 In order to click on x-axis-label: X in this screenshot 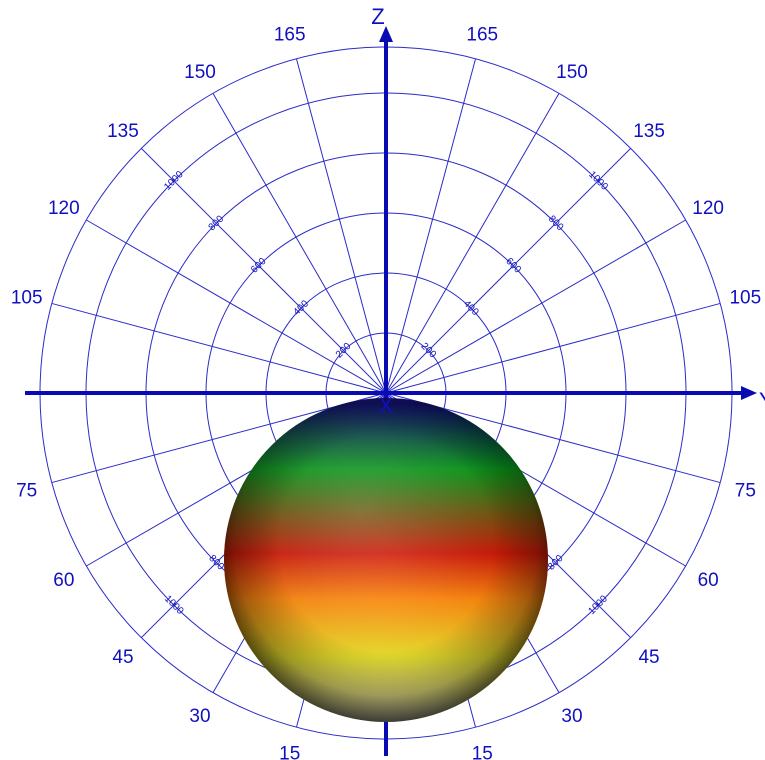, I will do `click(386, 405)`.